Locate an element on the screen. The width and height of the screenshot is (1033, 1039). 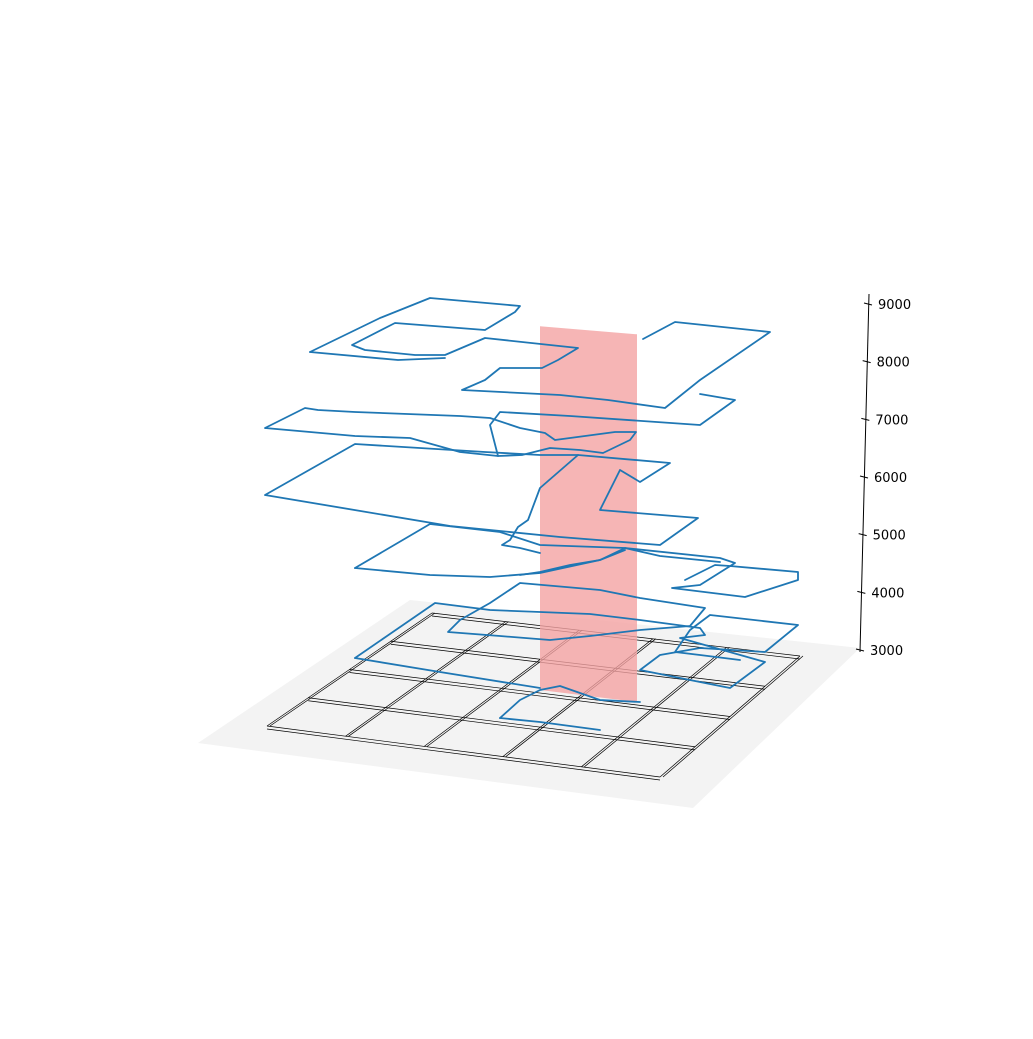
floor-pane is located at coordinates (529, 704).